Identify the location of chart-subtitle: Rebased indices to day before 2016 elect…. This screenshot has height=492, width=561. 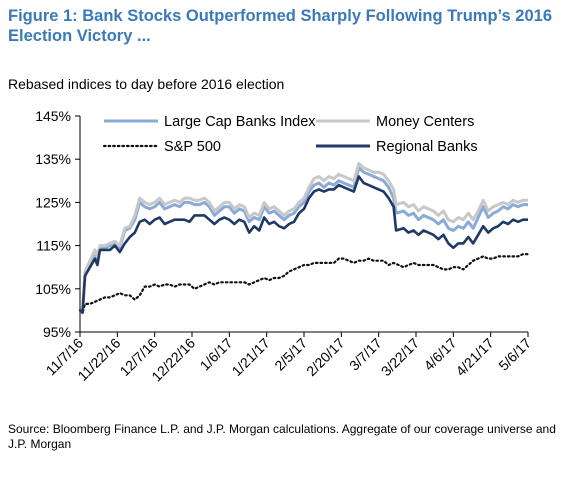
(146, 84).